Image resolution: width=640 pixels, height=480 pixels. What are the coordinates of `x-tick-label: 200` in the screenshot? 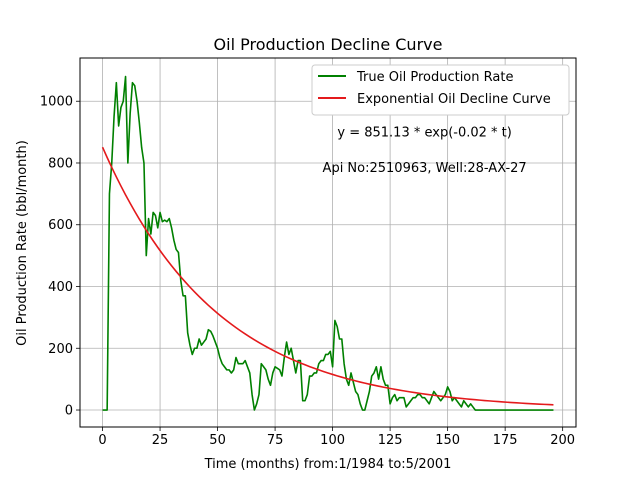 It's located at (562, 440).